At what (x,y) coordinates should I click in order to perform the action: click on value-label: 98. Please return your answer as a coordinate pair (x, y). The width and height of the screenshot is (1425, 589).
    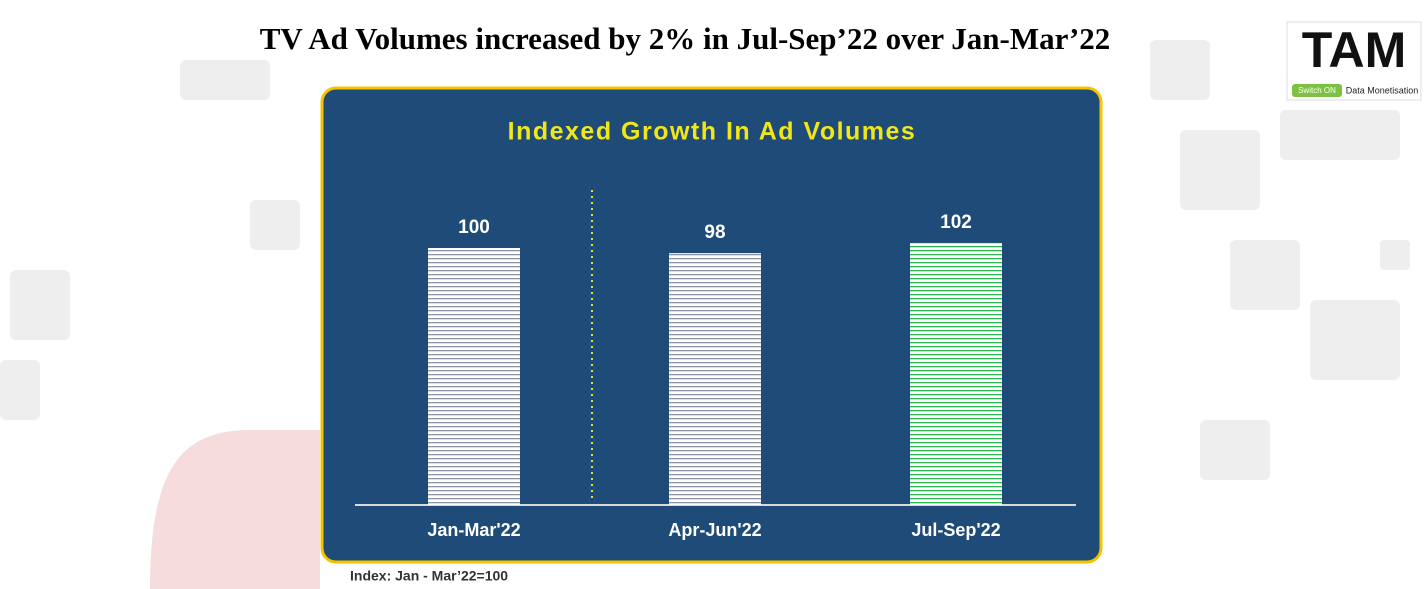
    Looking at the image, I should click on (714, 232).